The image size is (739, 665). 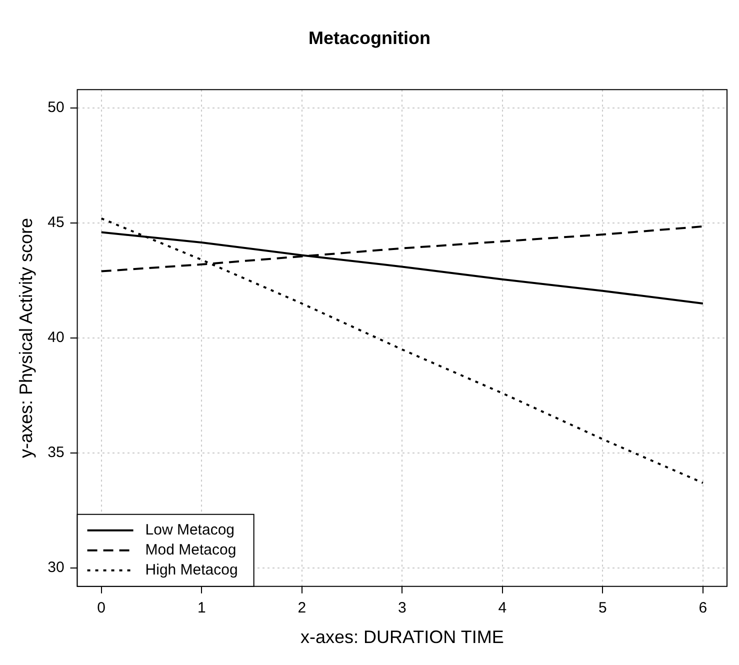 What do you see at coordinates (56, 453) in the screenshot?
I see `y-tick-label: 35` at bounding box center [56, 453].